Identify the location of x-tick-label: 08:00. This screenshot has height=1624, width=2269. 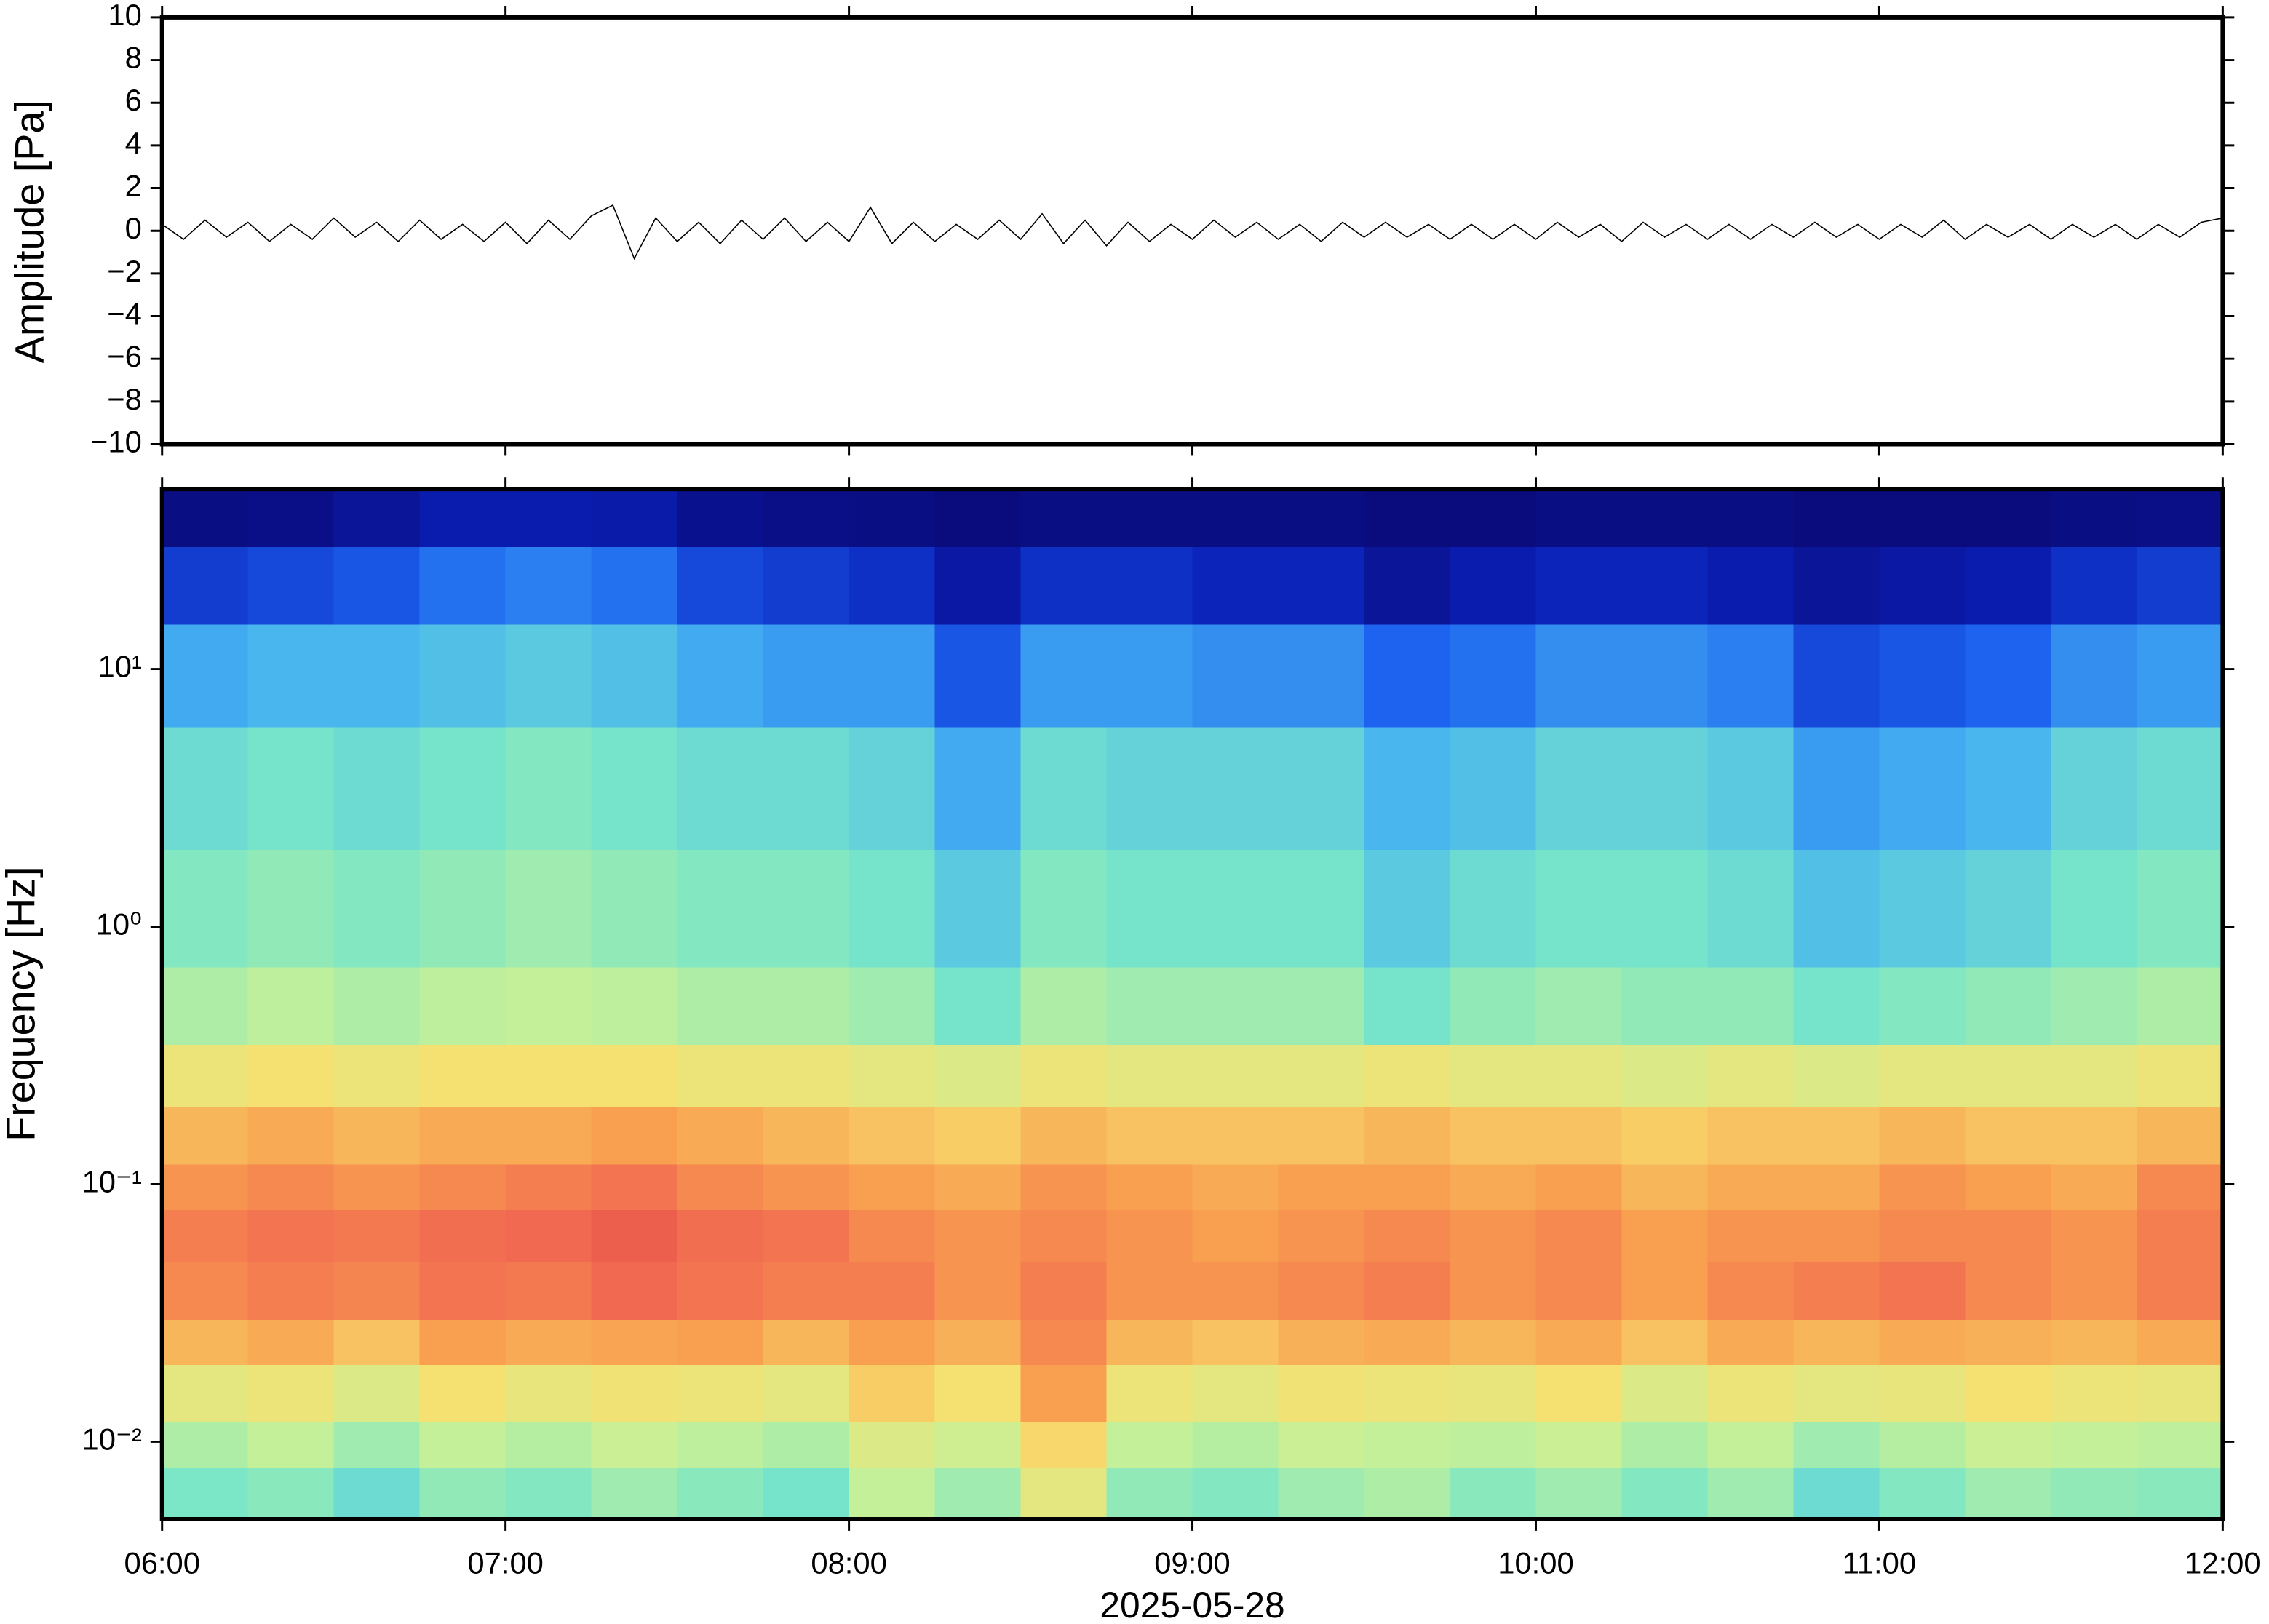
(848, 1563).